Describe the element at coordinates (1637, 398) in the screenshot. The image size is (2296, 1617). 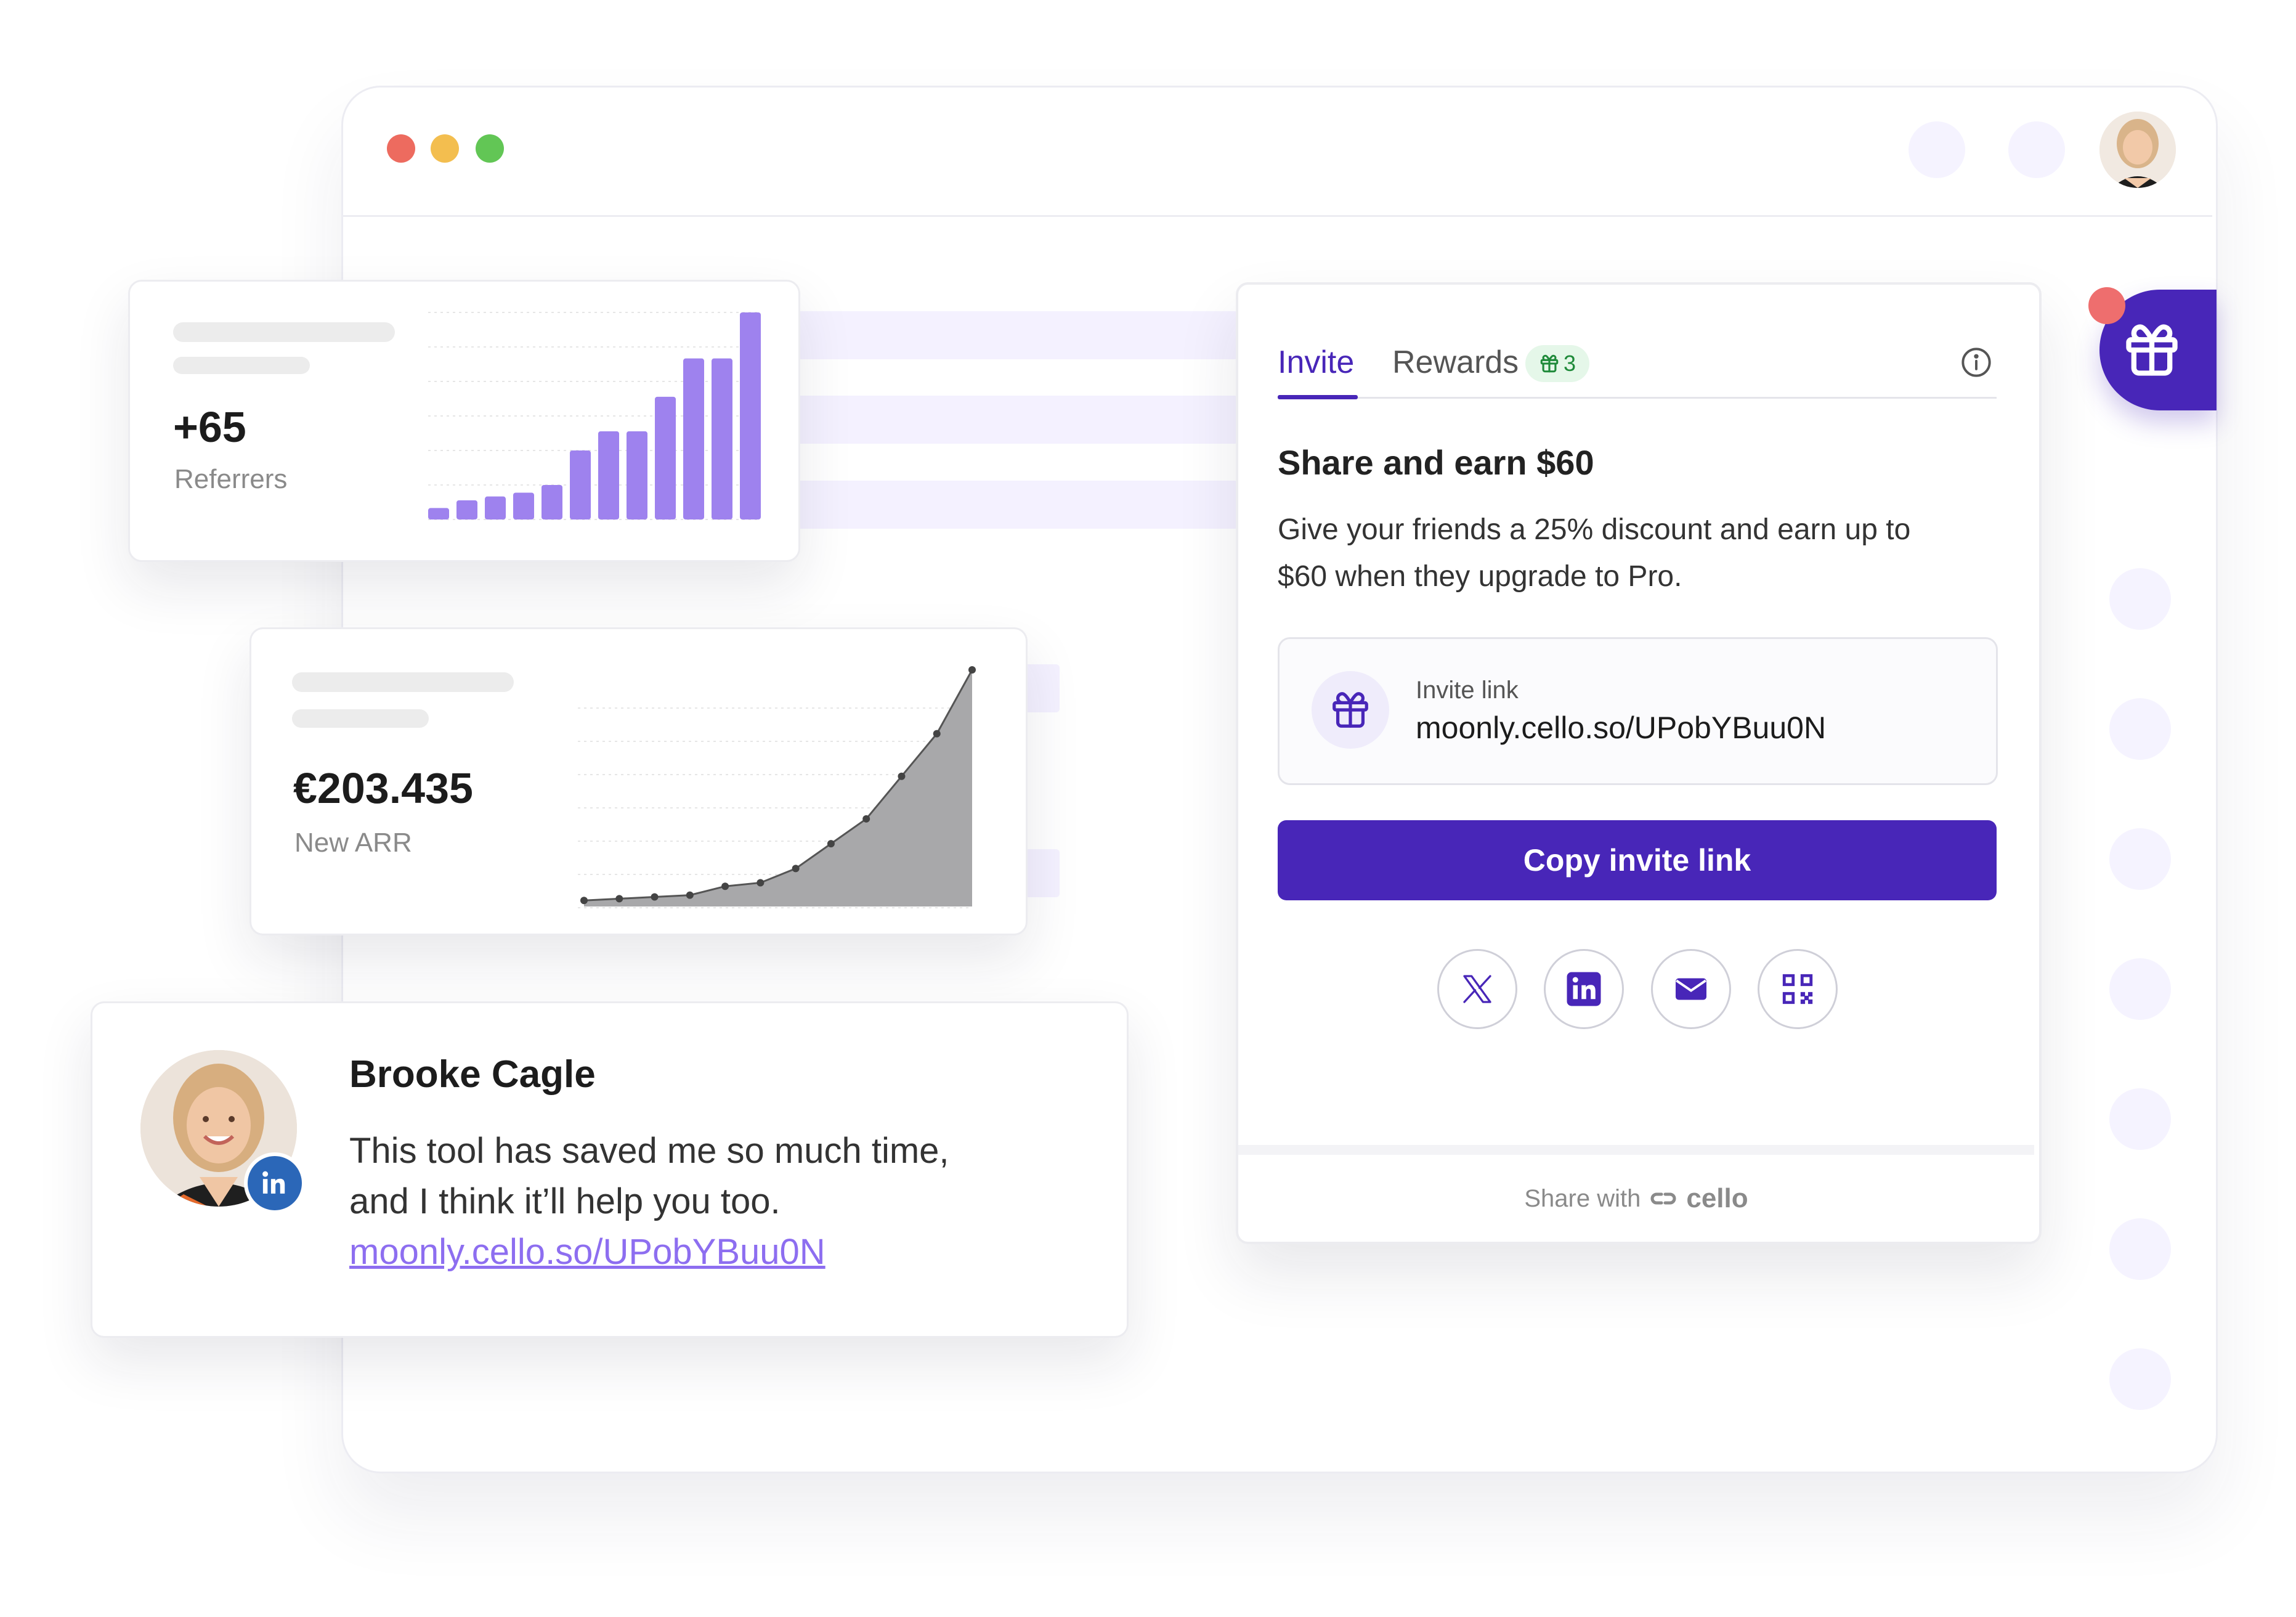
I see `tabs-divider` at that location.